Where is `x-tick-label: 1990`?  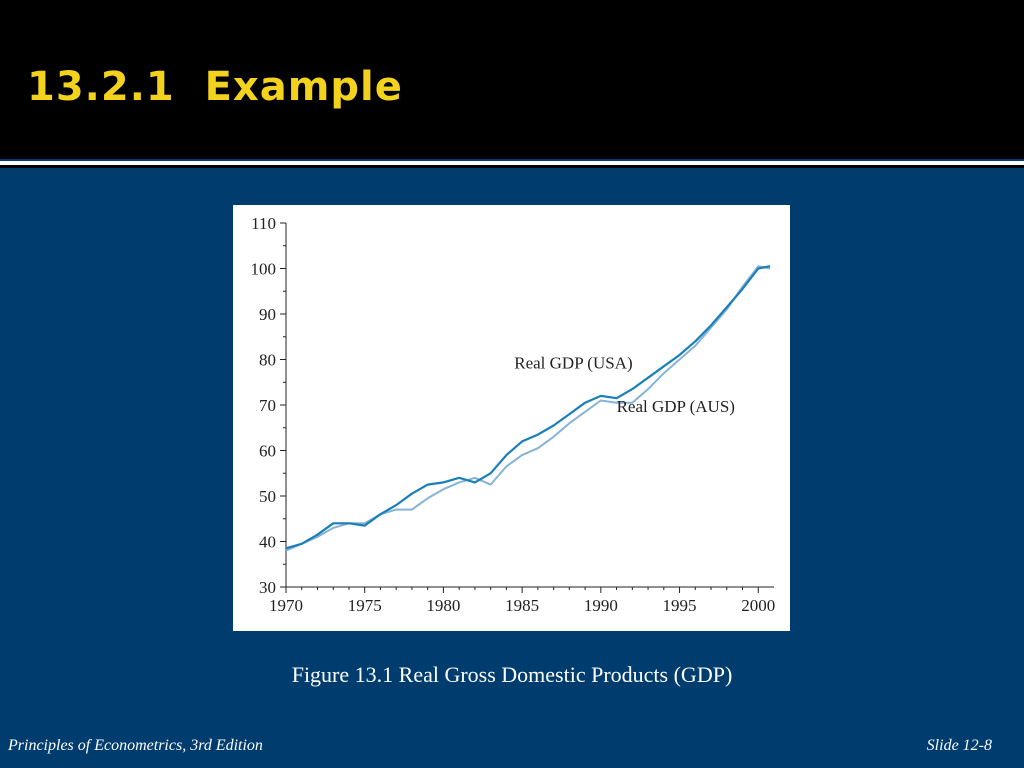
x-tick-label: 1990 is located at coordinates (601, 605).